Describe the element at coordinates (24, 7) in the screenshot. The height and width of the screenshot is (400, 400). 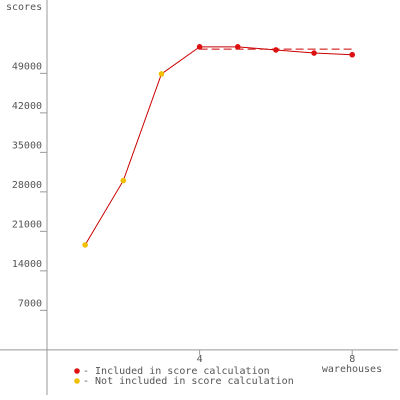
I see `y-axis-label: scores` at that location.